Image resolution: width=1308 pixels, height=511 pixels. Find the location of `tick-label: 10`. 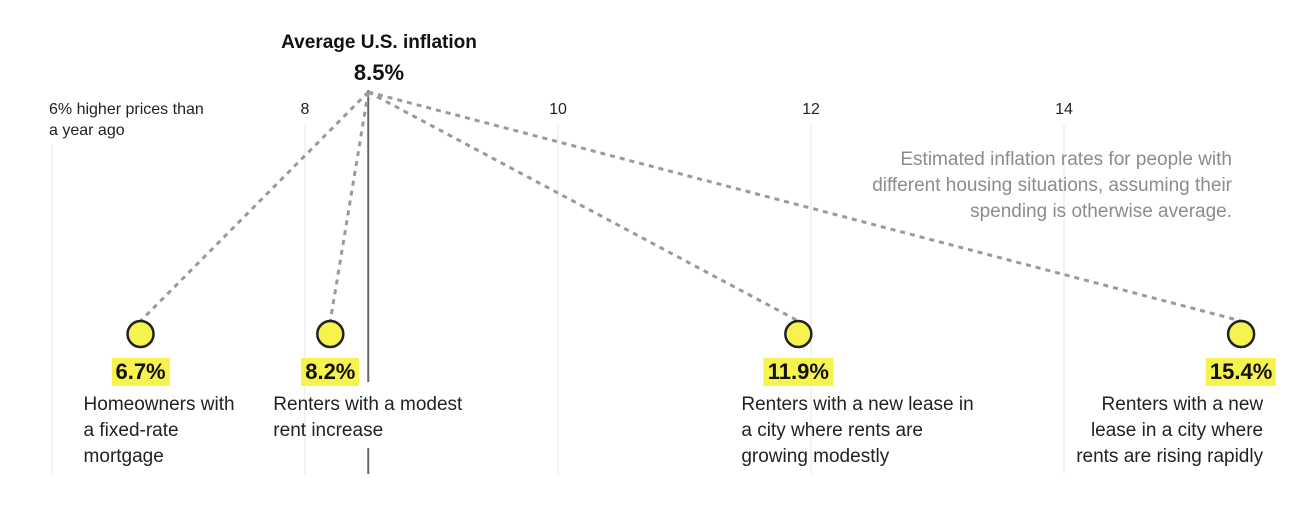

tick-label: 10 is located at coordinates (558, 109).